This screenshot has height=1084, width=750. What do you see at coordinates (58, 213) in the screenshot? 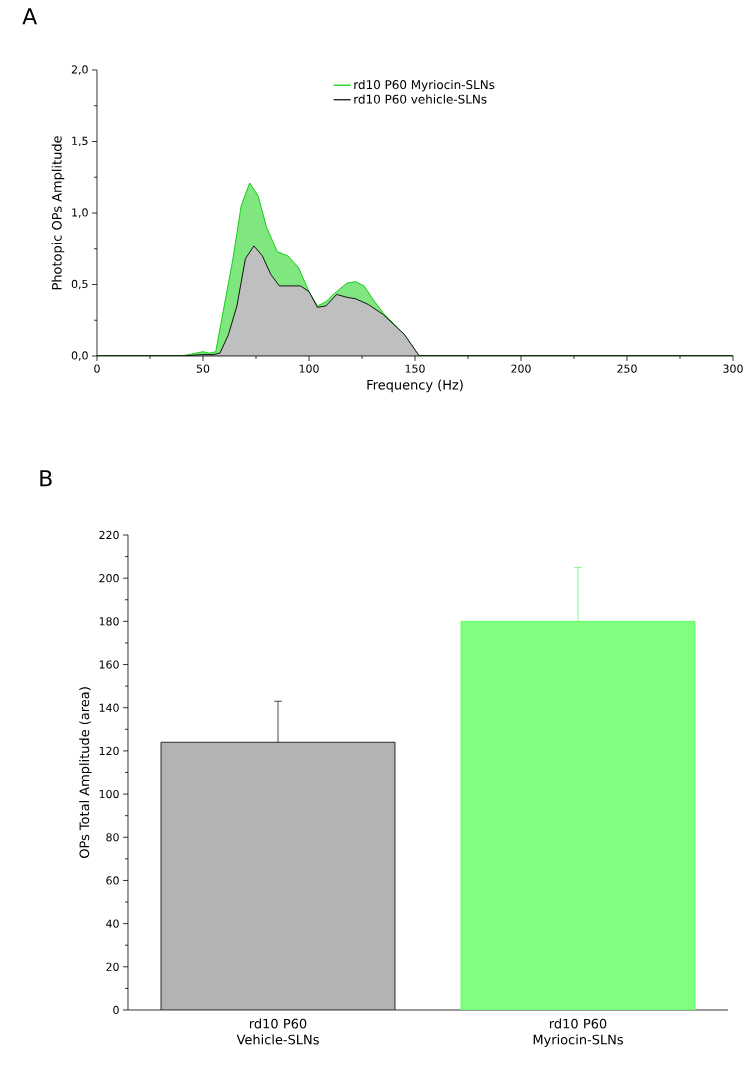
I see `y-axis-title: Photopic OPs Amplitude` at bounding box center [58, 213].